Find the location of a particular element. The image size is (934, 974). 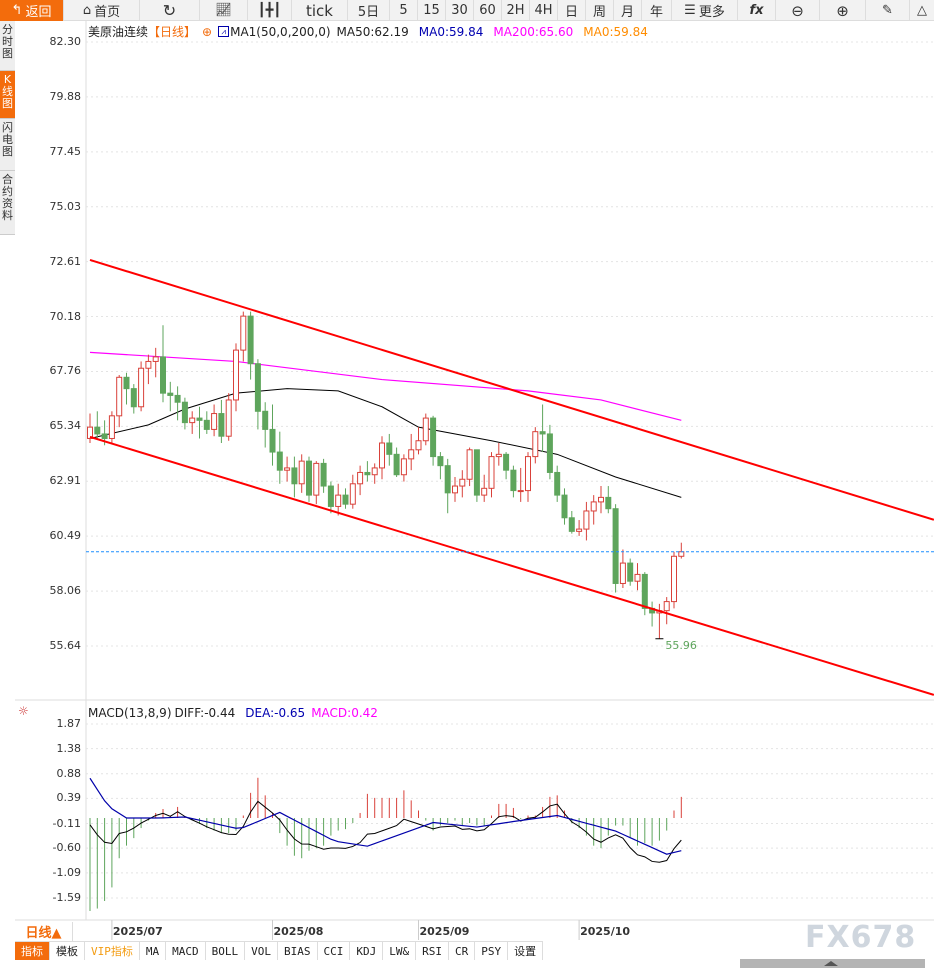

indicator-tab: VOL is located at coordinates (261, 951).